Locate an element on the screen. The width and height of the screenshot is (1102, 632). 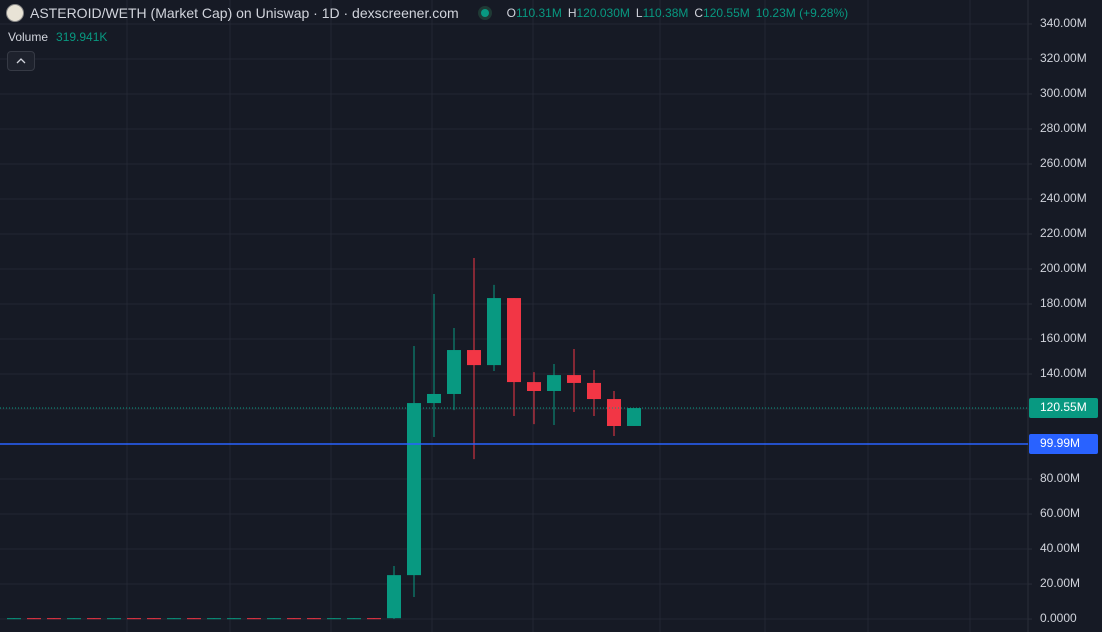
y-tick-label: 220.00M is located at coordinates (1063, 233).